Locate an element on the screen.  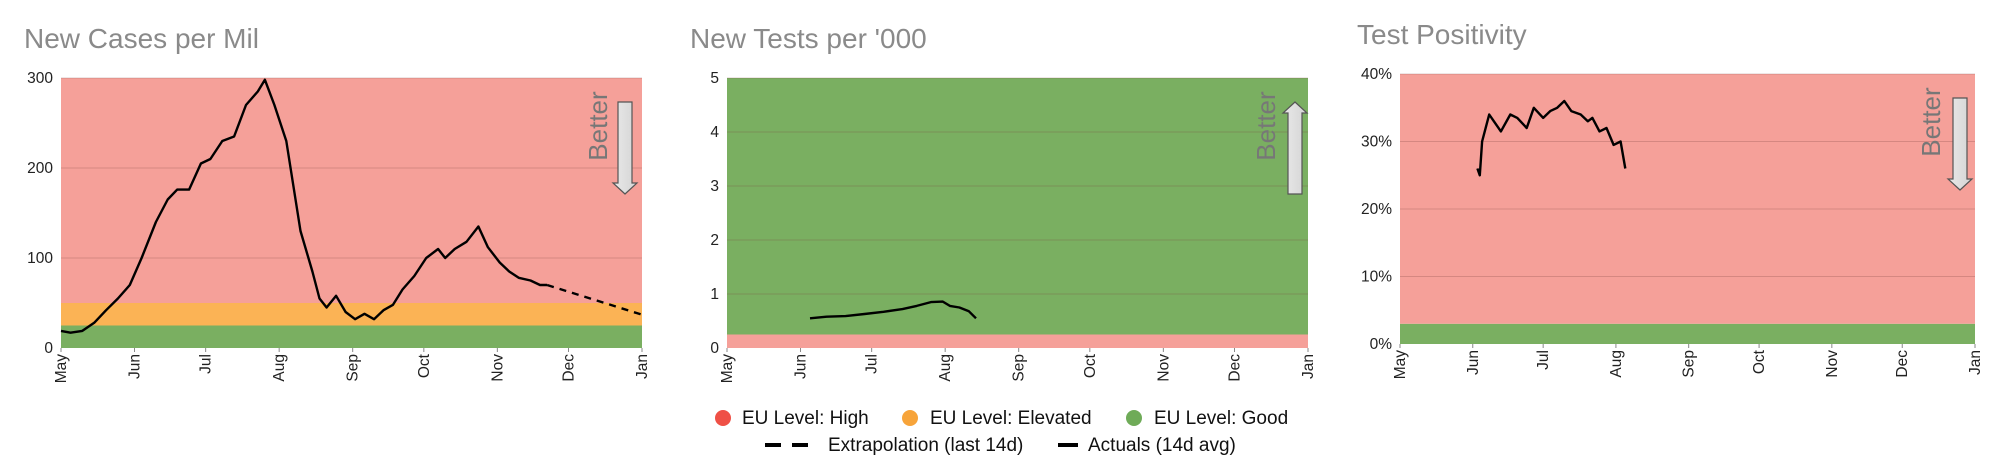
band-elevated is located at coordinates (351, 314).